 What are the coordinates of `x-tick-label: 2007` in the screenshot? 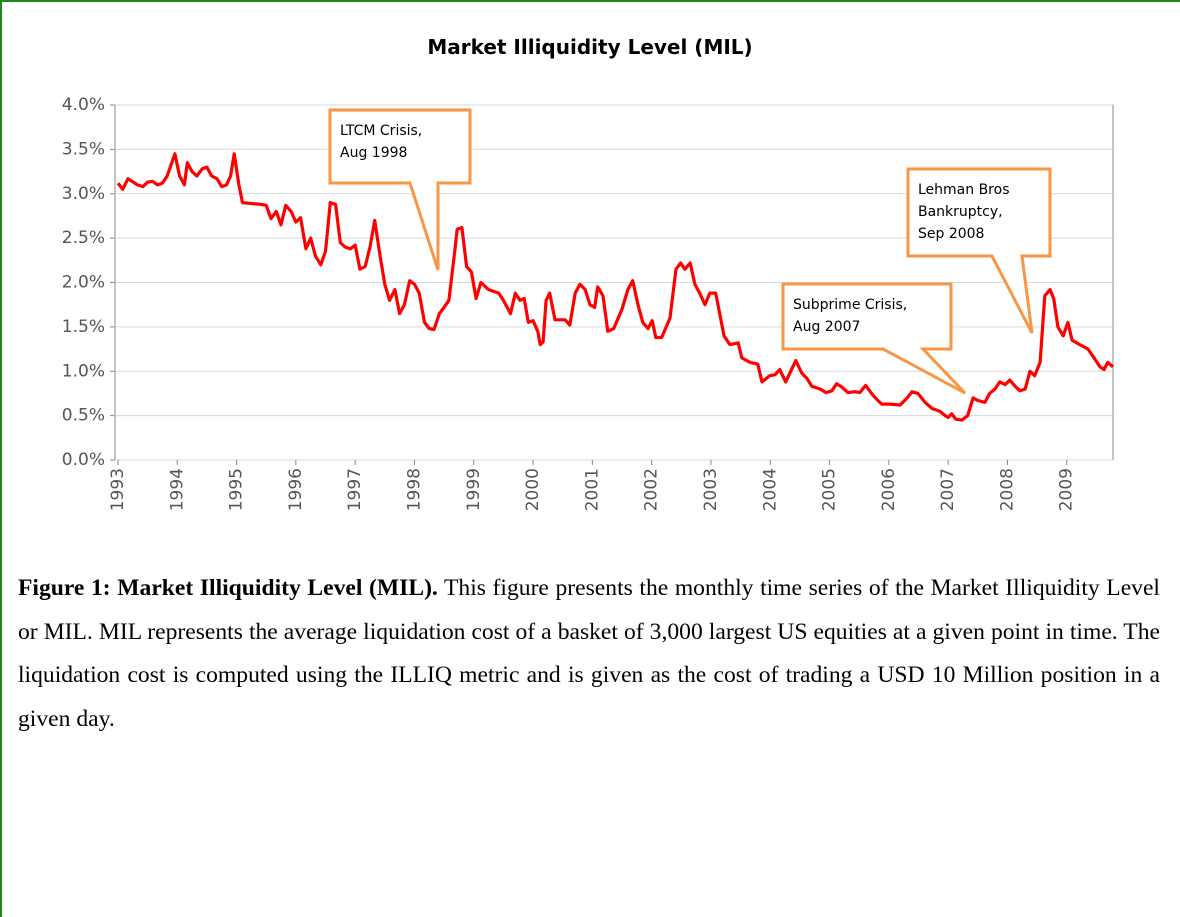 It's located at (948, 489).